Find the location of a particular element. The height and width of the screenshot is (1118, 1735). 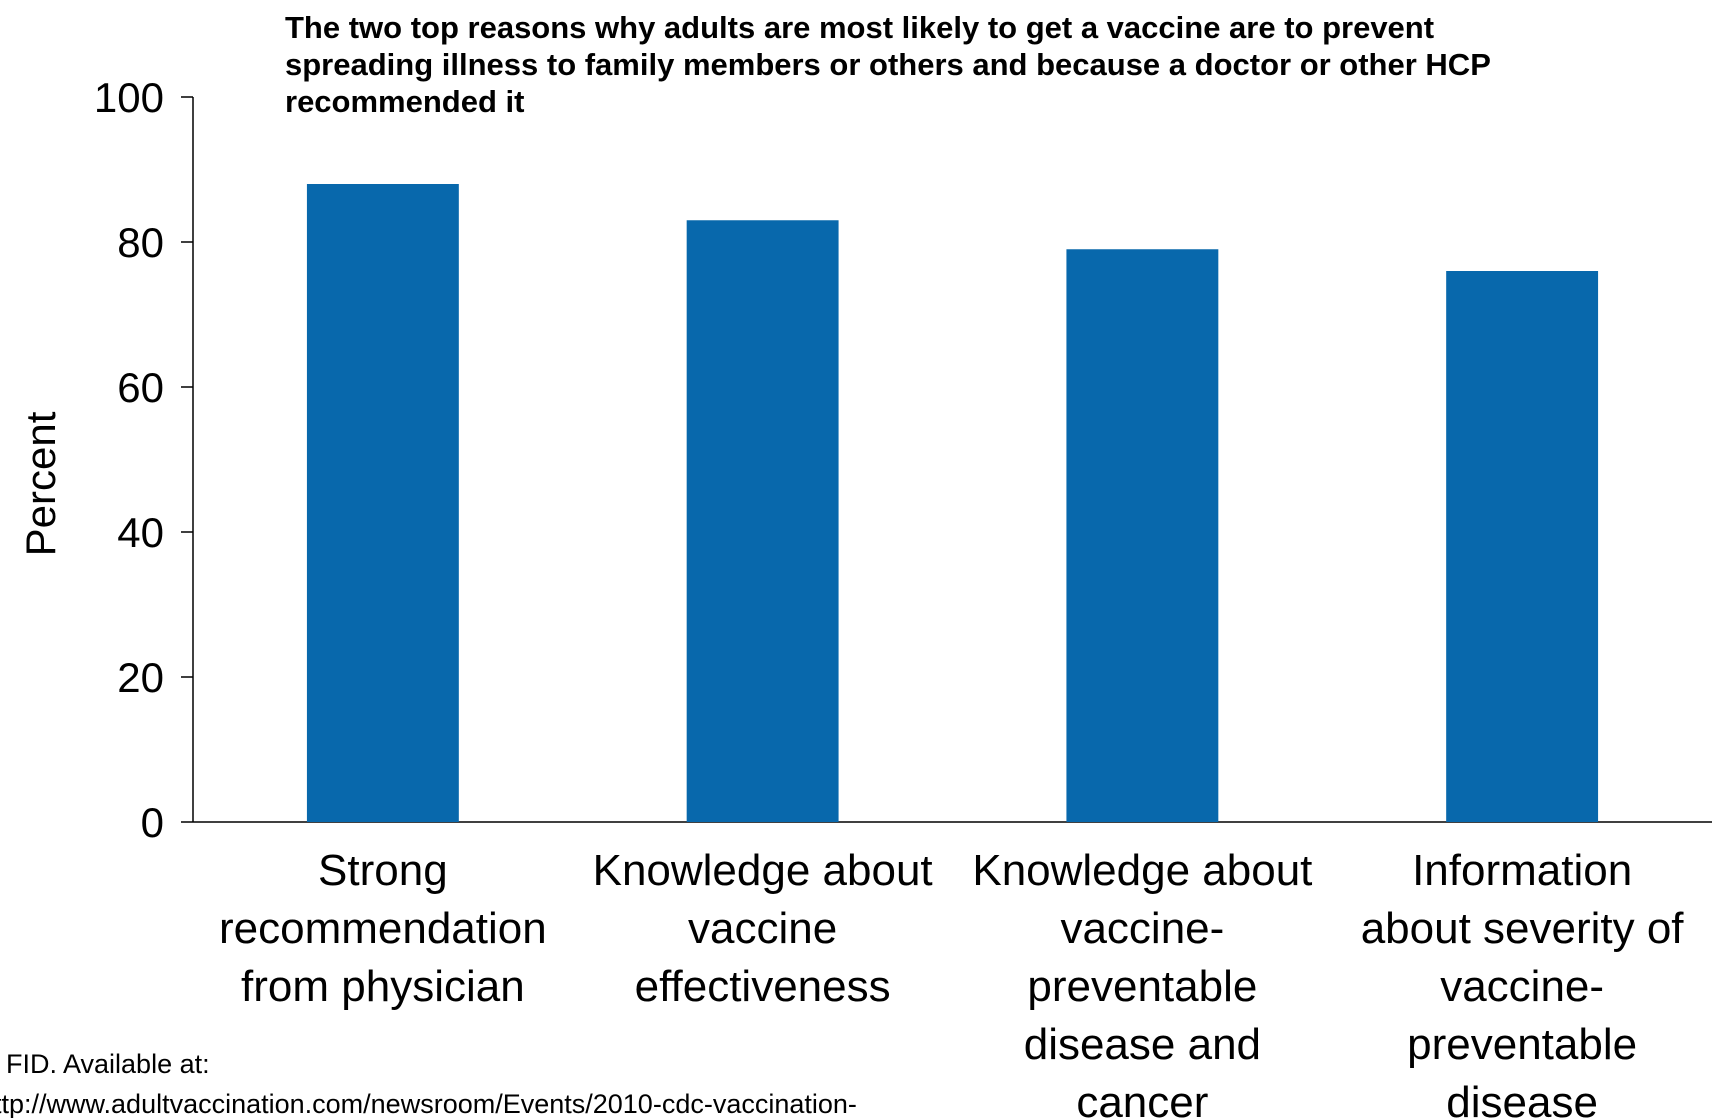

category-label-1-line-3: from physician is located at coordinates (383, 986).